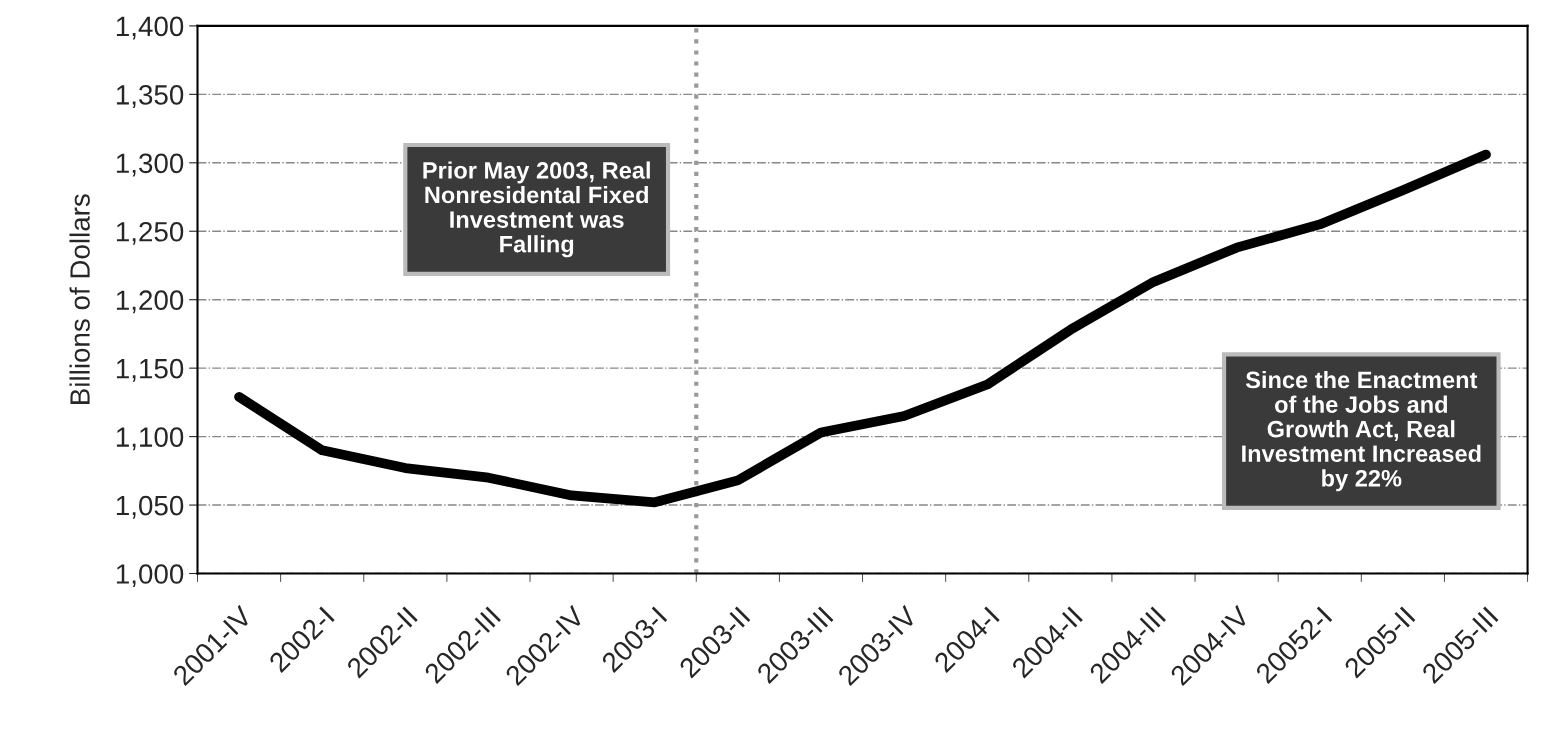 This screenshot has height=740, width=1543. I want to click on y-tick-label: 1,150, so click(150, 370).